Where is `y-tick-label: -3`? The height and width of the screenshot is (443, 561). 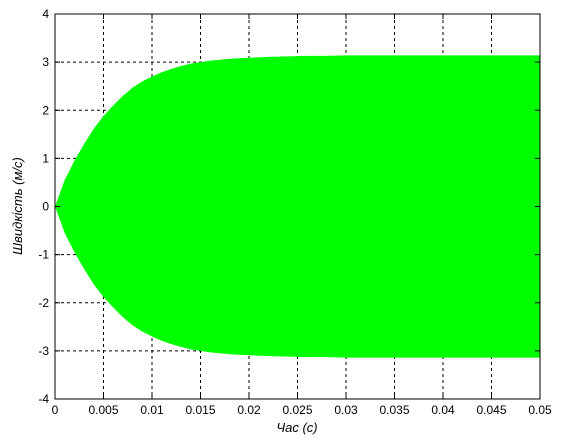 y-tick-label: -3 is located at coordinates (43, 351).